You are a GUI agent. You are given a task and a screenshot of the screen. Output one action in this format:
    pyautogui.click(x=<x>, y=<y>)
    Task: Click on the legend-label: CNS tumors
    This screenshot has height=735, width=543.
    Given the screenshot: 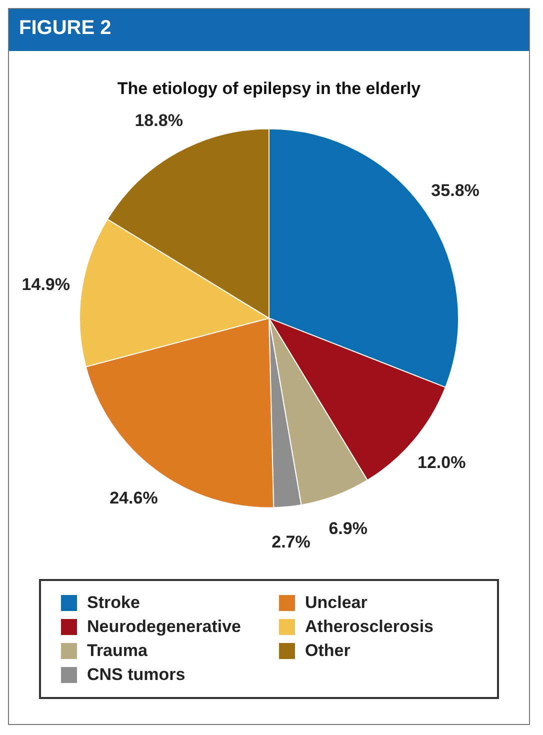 What is the action you would take?
    pyautogui.click(x=136, y=675)
    